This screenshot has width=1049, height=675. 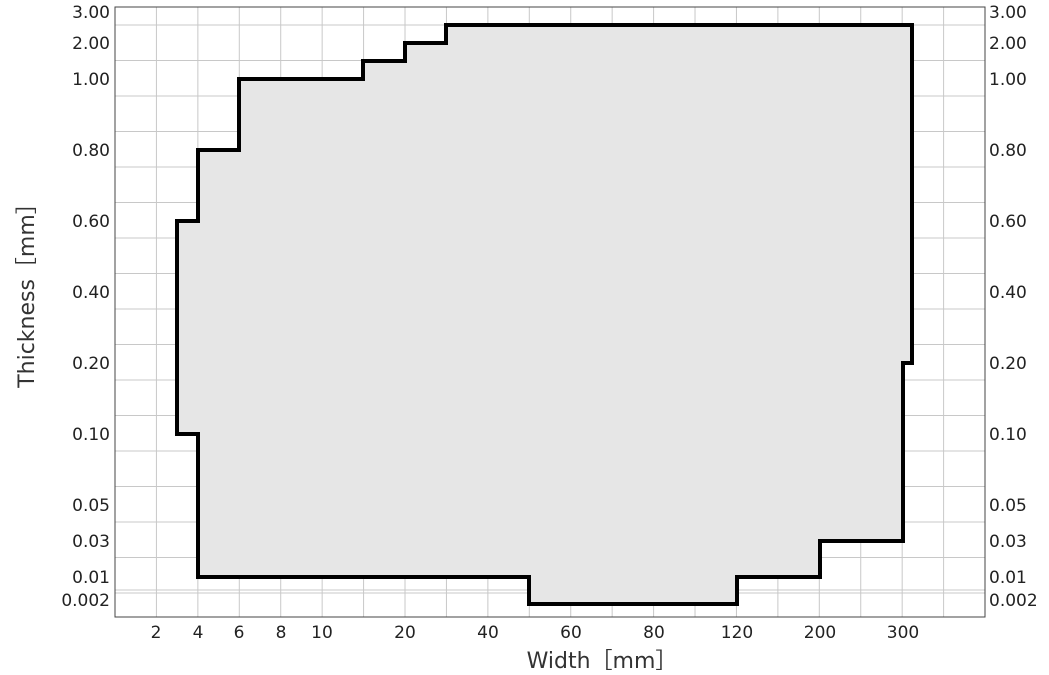 What do you see at coordinates (91, 44) in the screenshot?
I see `y-tick-label-left: 2.00` at bounding box center [91, 44].